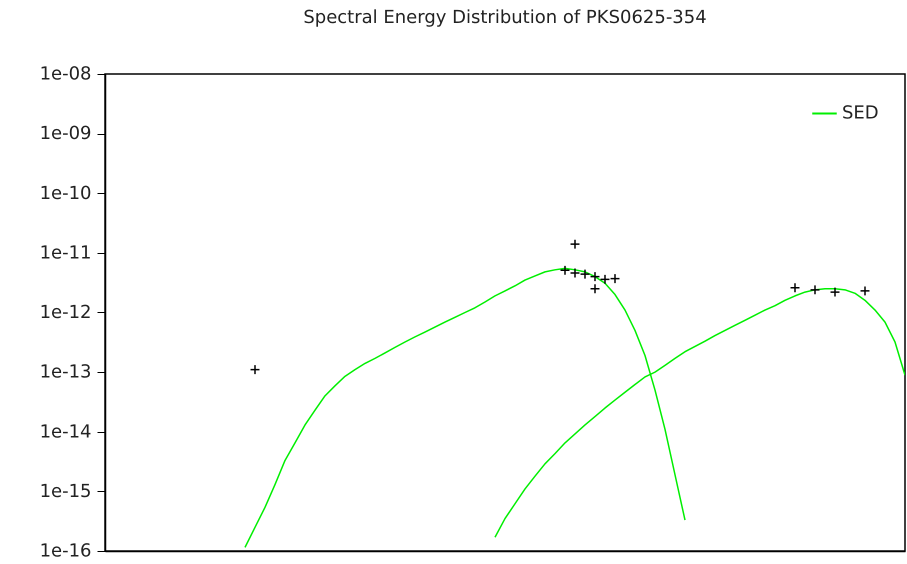 The width and height of the screenshot is (907, 564). I want to click on y-tick-label: 1e-08, so click(66, 74).